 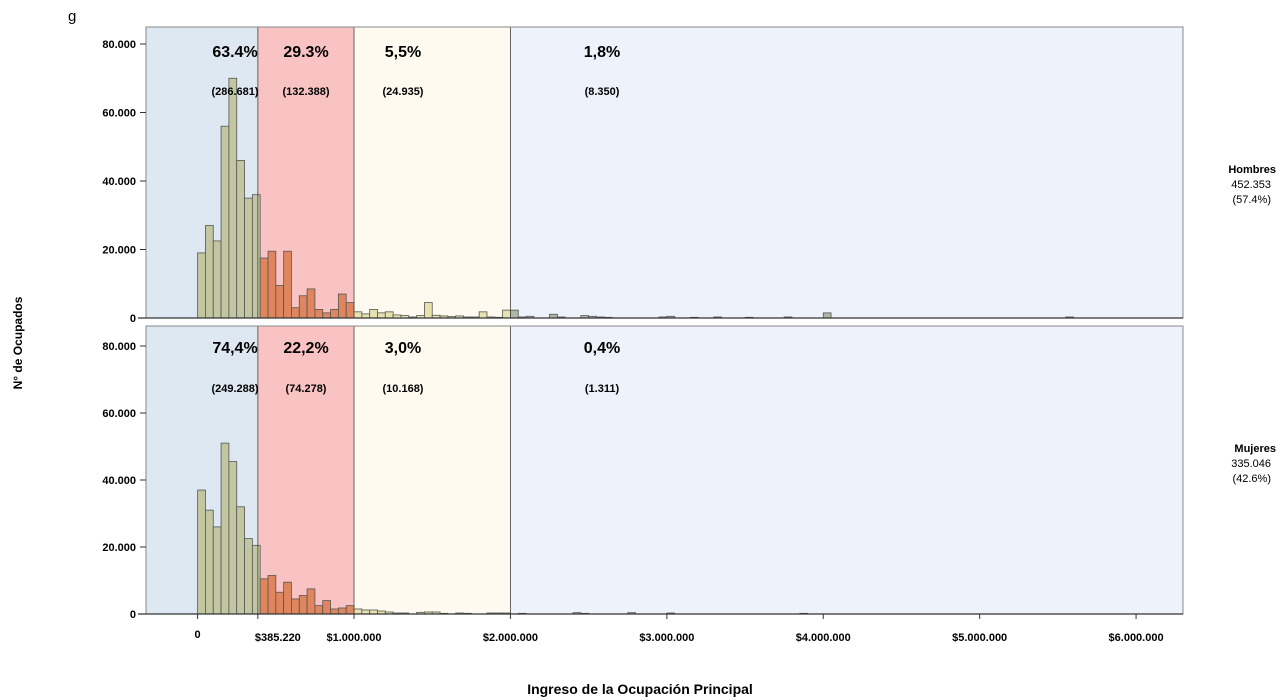 What do you see at coordinates (403, 52) in the screenshot?
I see `band-percent-label: 5,5%` at bounding box center [403, 52].